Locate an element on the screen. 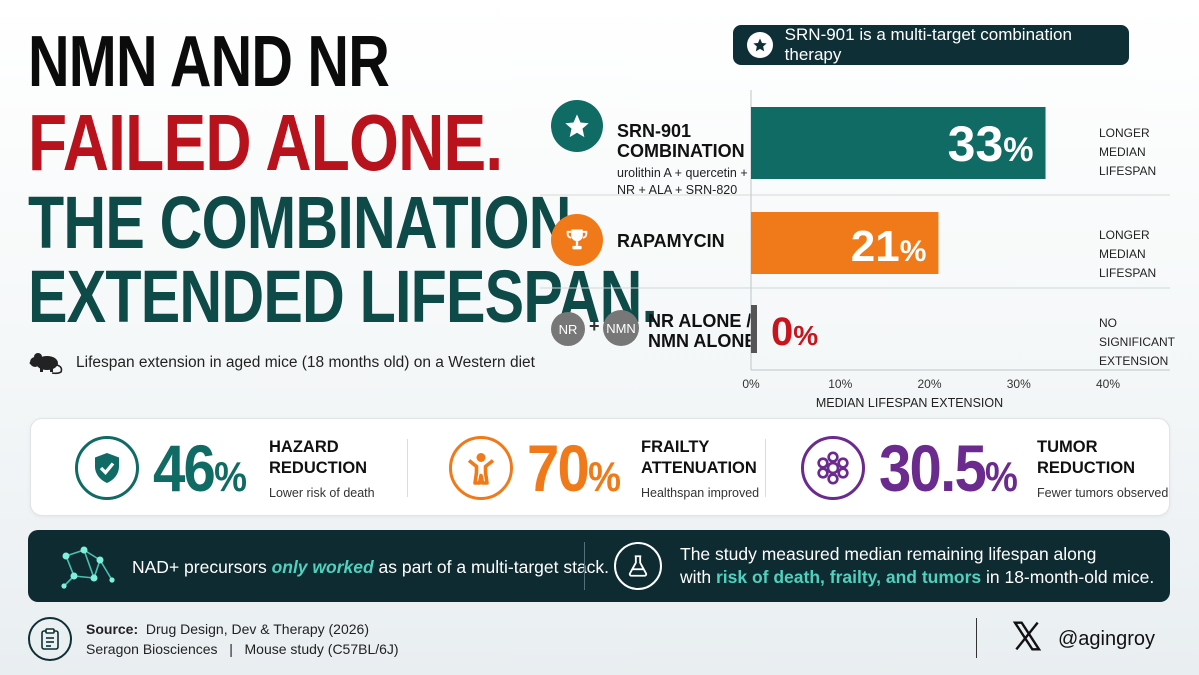  row-note-rapamycin: LONGER MEDIAN LIFESPAN is located at coordinates (1128, 254).